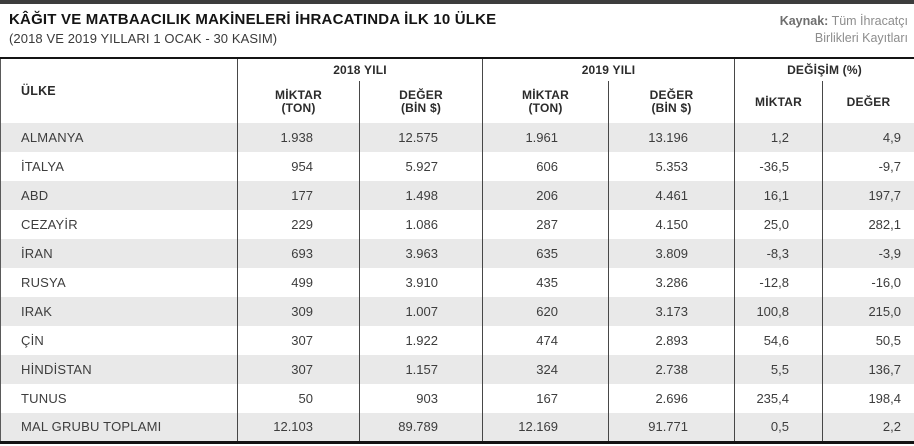  What do you see at coordinates (545, 166) in the screenshot?
I see `cell-2019-miktar: 606` at bounding box center [545, 166].